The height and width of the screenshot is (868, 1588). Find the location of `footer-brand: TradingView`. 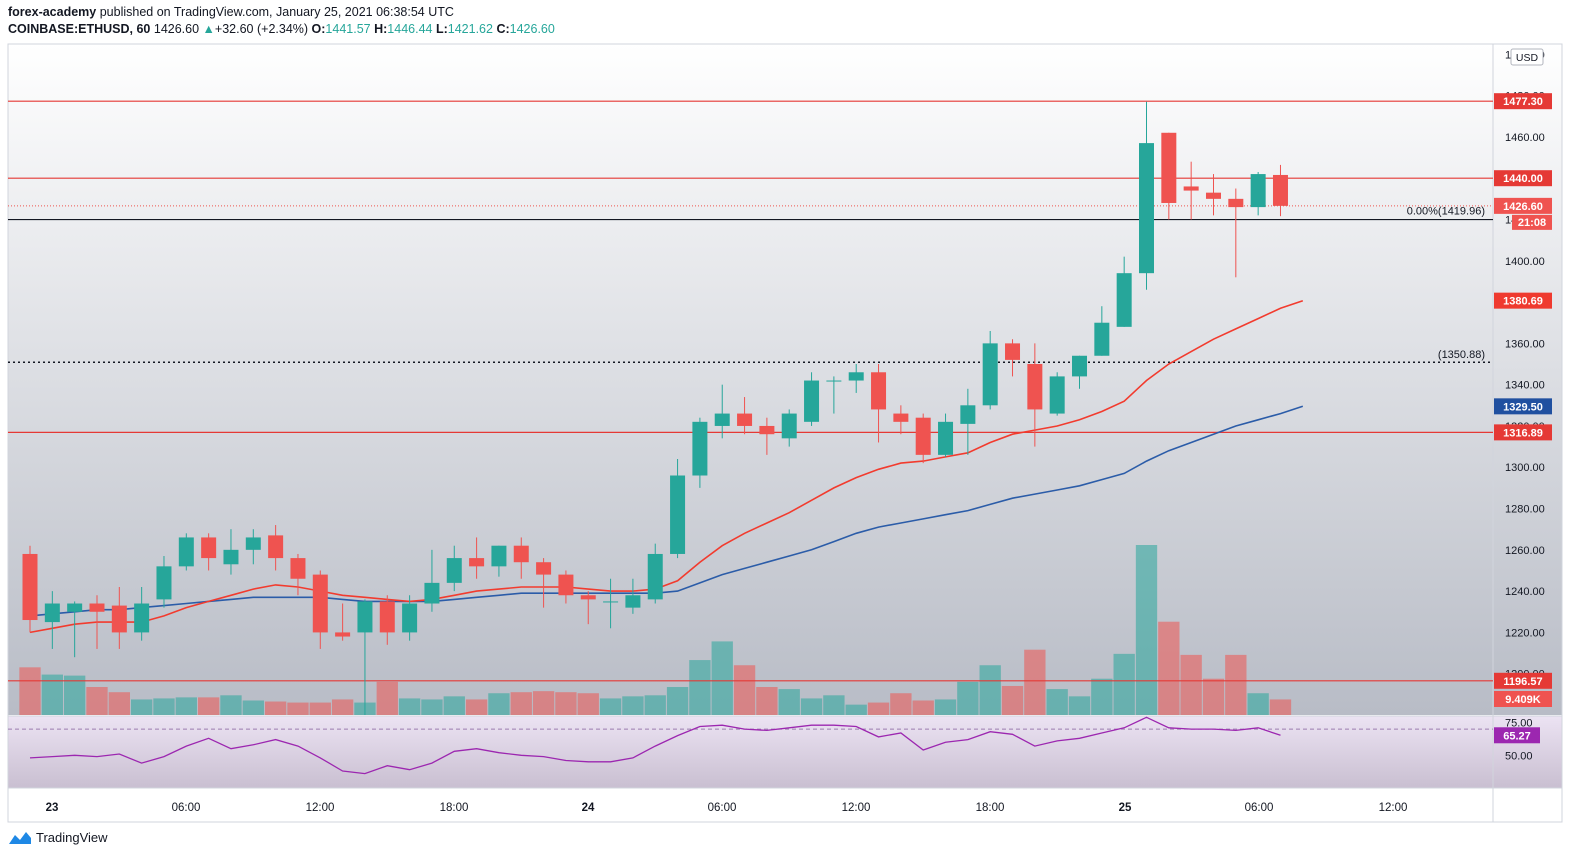

footer-brand: TradingView is located at coordinates (58, 838).